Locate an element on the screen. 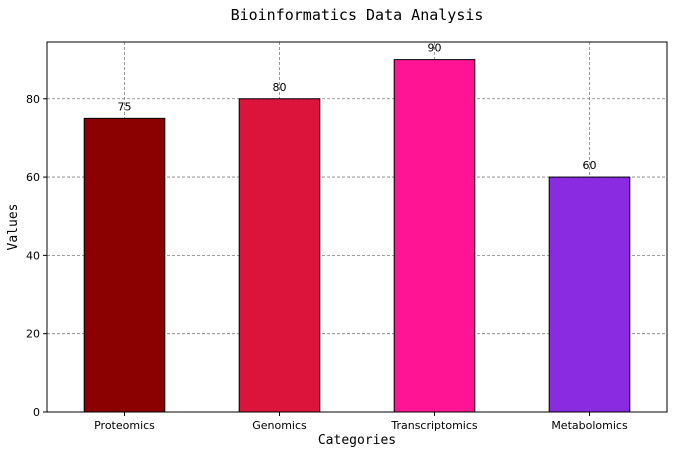 The height and width of the screenshot is (460, 675). bar-transcriptomics is located at coordinates (434, 236).